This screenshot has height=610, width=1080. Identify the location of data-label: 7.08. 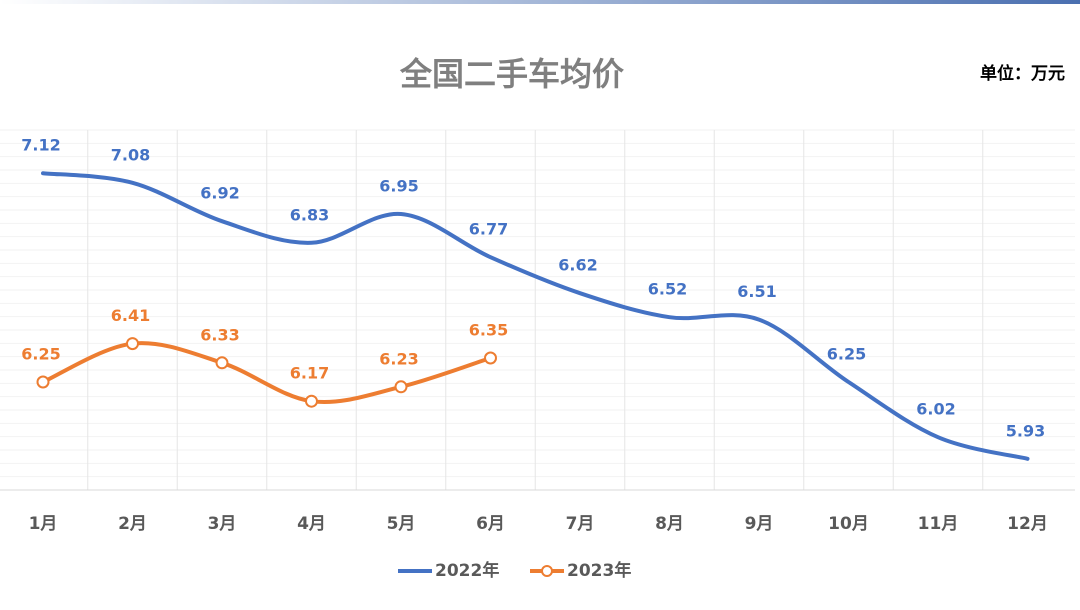
(130, 154).